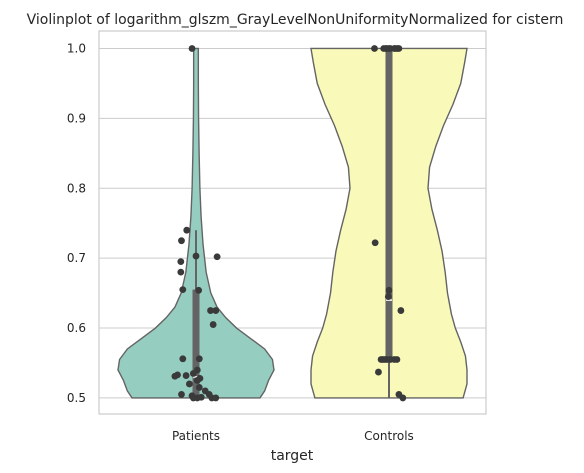 Image resolution: width=584 pixels, height=473 pixels. I want to click on y-tick-label: 0.7, so click(76, 258).